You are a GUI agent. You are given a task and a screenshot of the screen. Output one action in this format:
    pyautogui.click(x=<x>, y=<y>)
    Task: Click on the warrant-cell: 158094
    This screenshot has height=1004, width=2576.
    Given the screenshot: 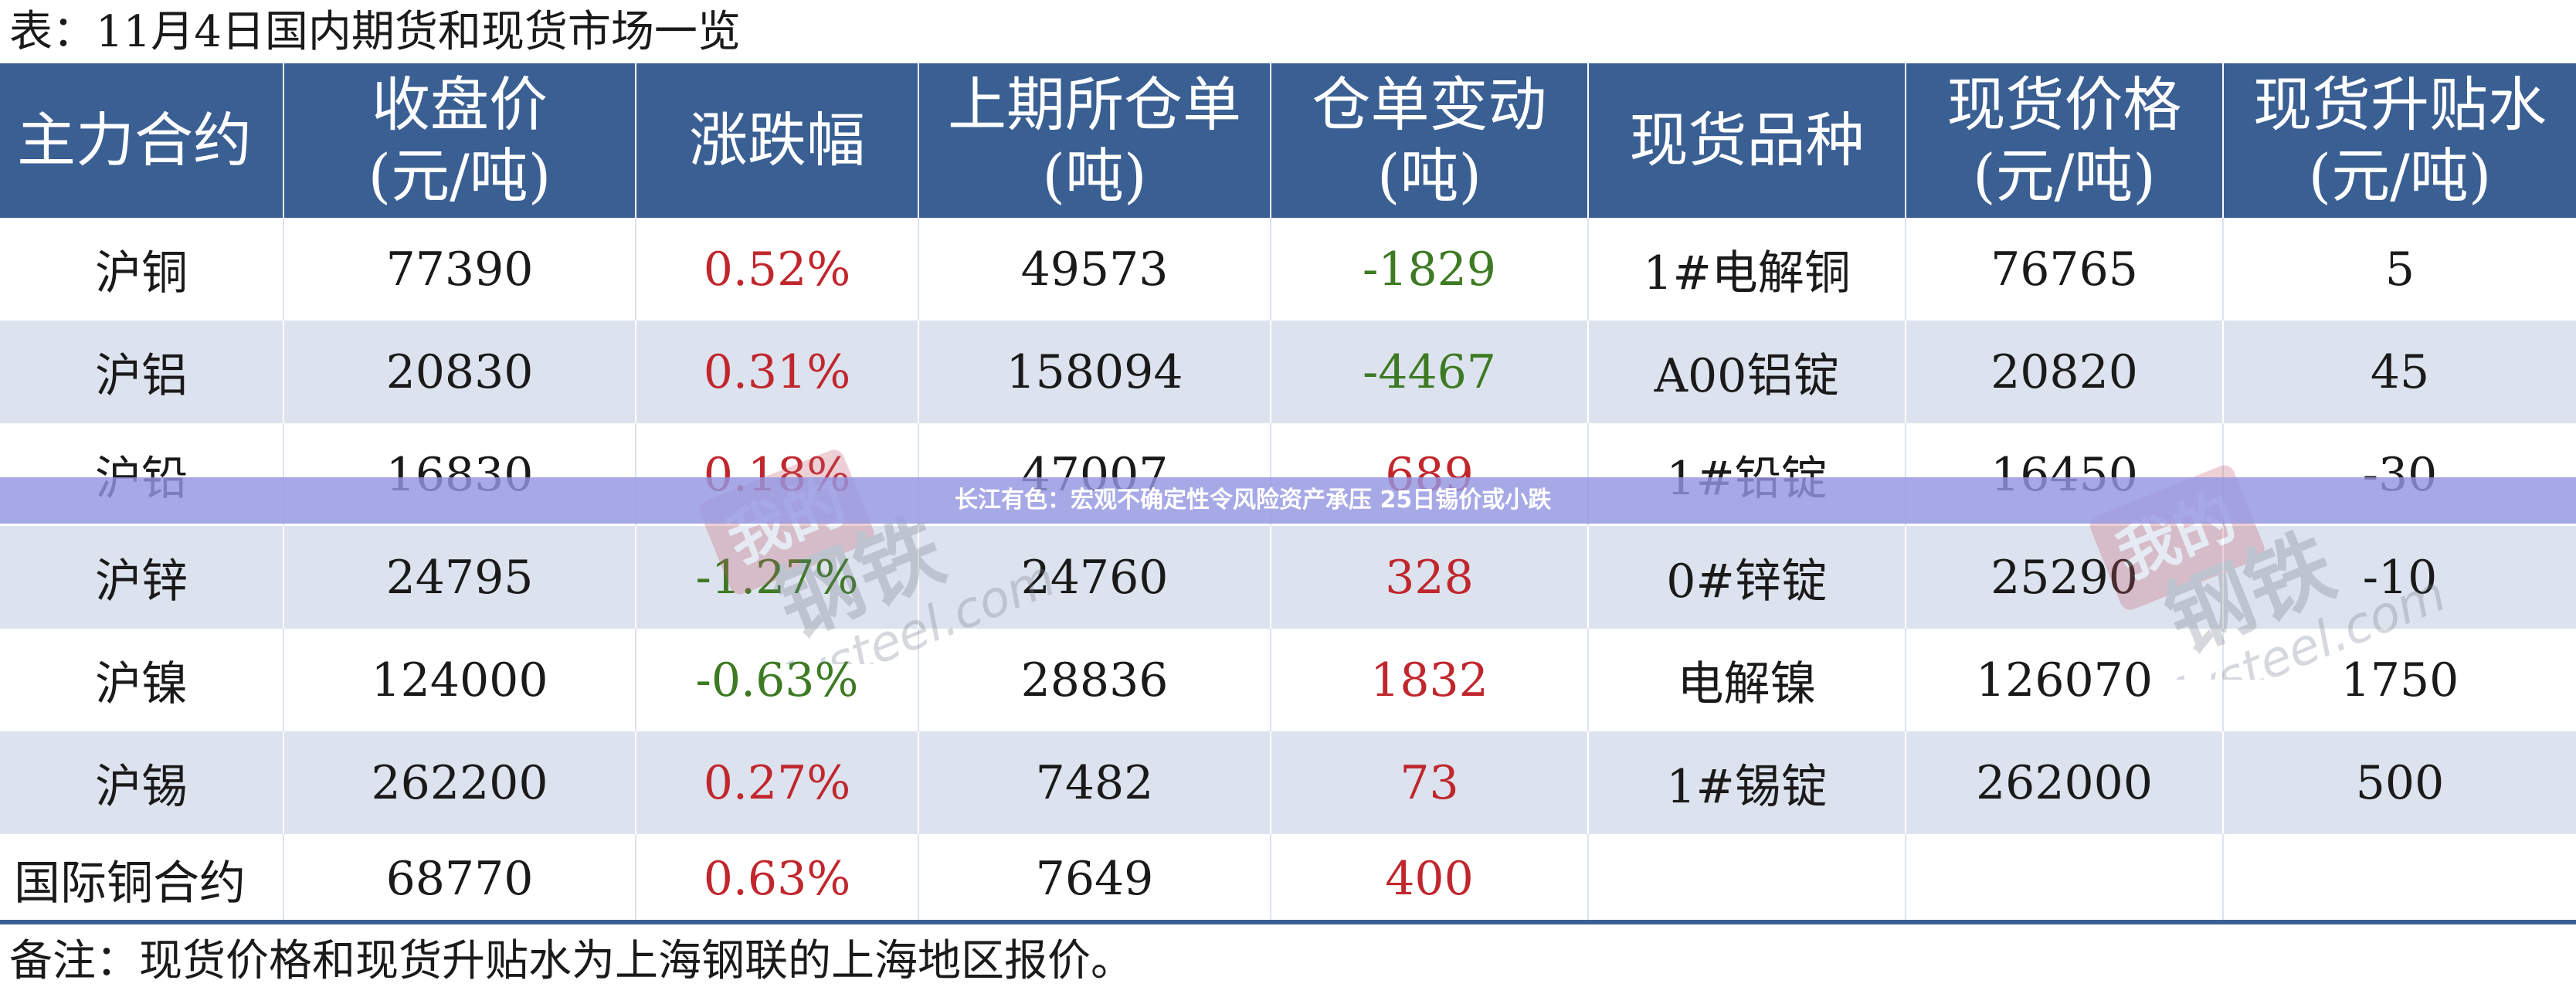 What is the action you would take?
    pyautogui.click(x=1094, y=372)
    